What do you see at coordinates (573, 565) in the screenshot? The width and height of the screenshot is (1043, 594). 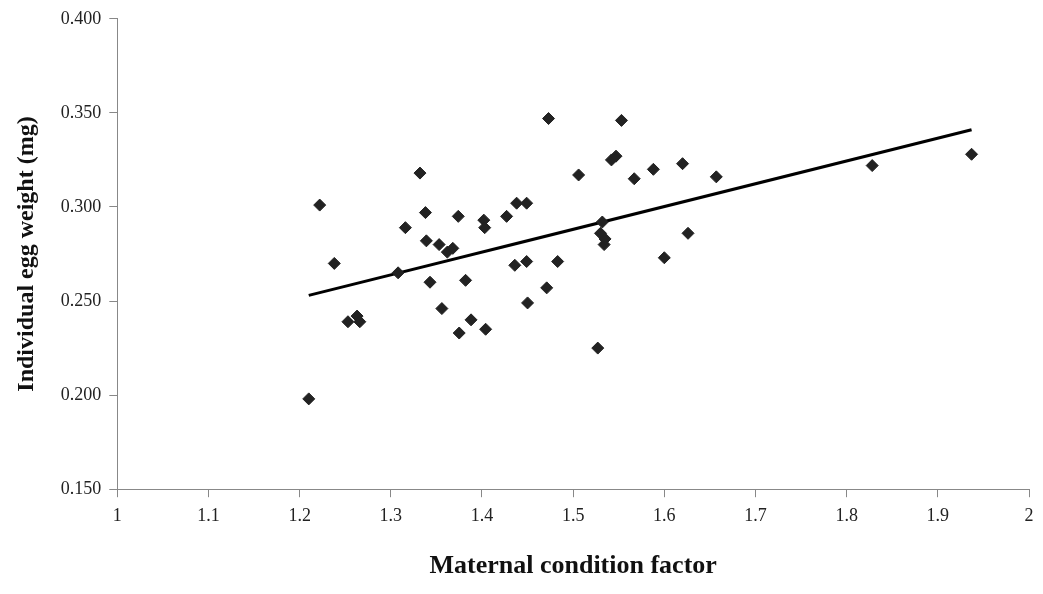 I see `x-axis-title: Maternal condition factor` at bounding box center [573, 565].